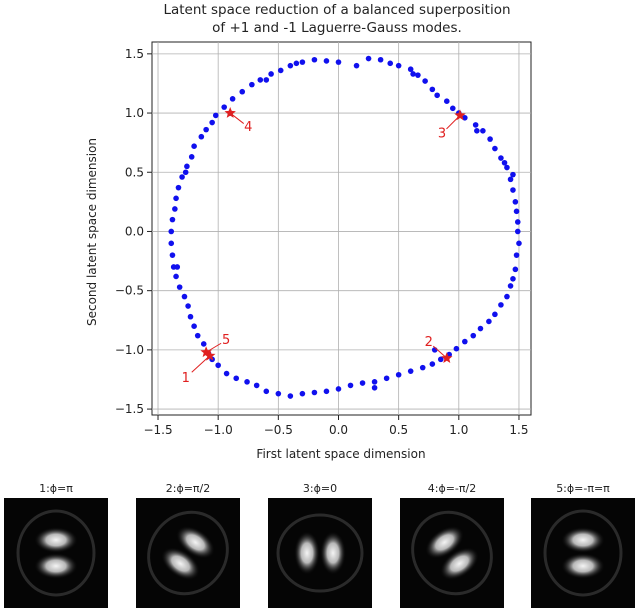 The width and height of the screenshot is (637, 614). I want to click on panel-title: 4:ϕ=-π/2, so click(452, 488).